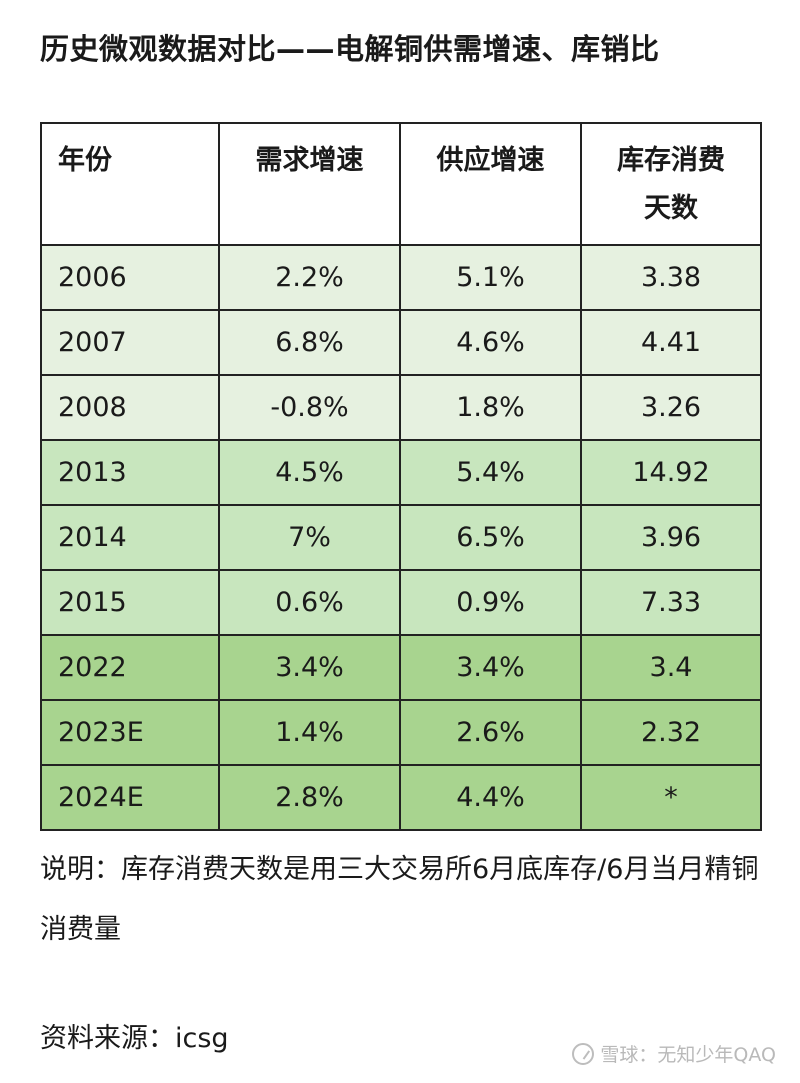  What do you see at coordinates (130, 602) in the screenshot?
I see `cell-year: 2015` at bounding box center [130, 602].